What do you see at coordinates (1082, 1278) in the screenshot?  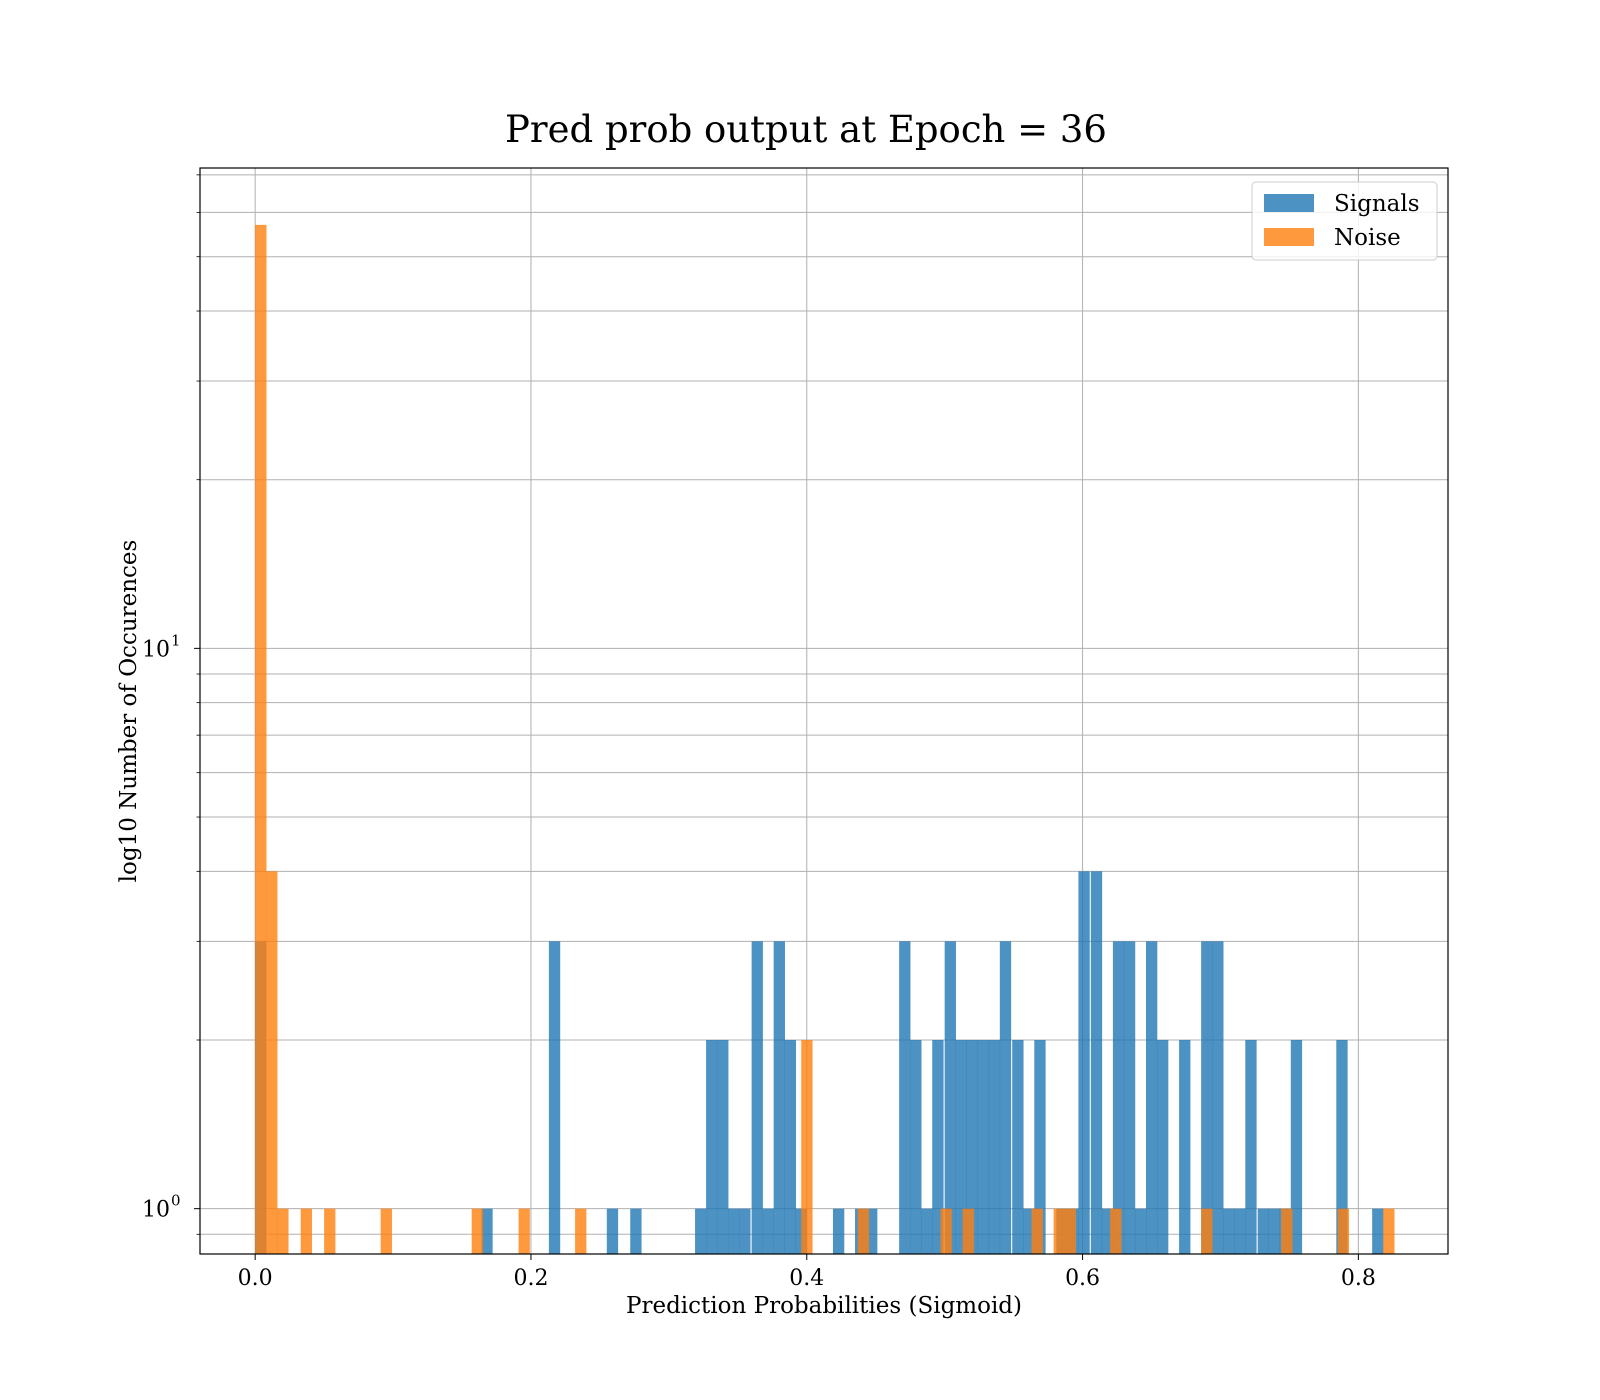 I see `x-tick-label-3: 0.6` at bounding box center [1082, 1278].